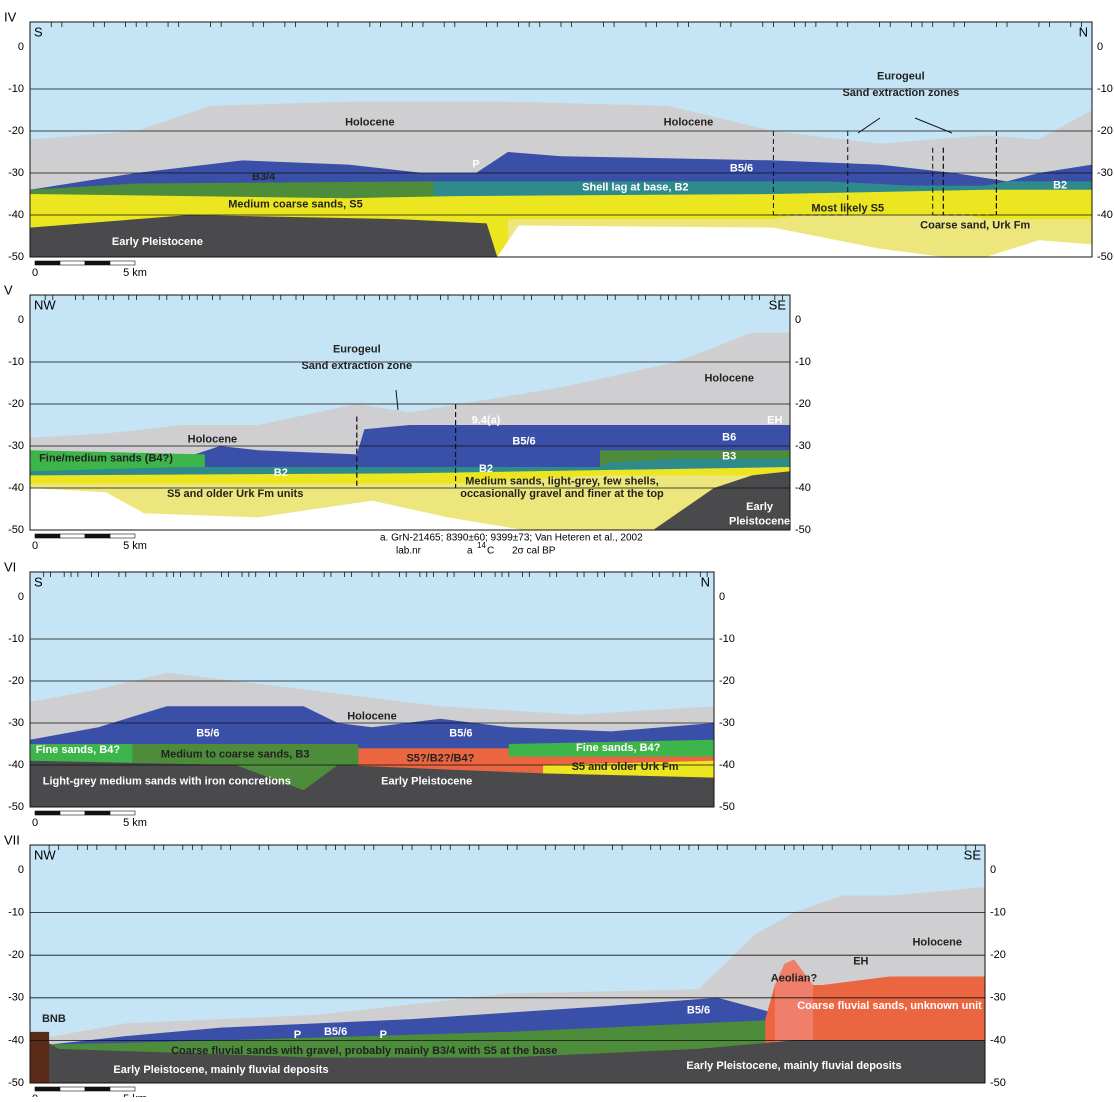 This screenshot has width=1114, height=1102. What do you see at coordinates (759, 522) in the screenshot?
I see `unit-label: Pleistocene` at bounding box center [759, 522].